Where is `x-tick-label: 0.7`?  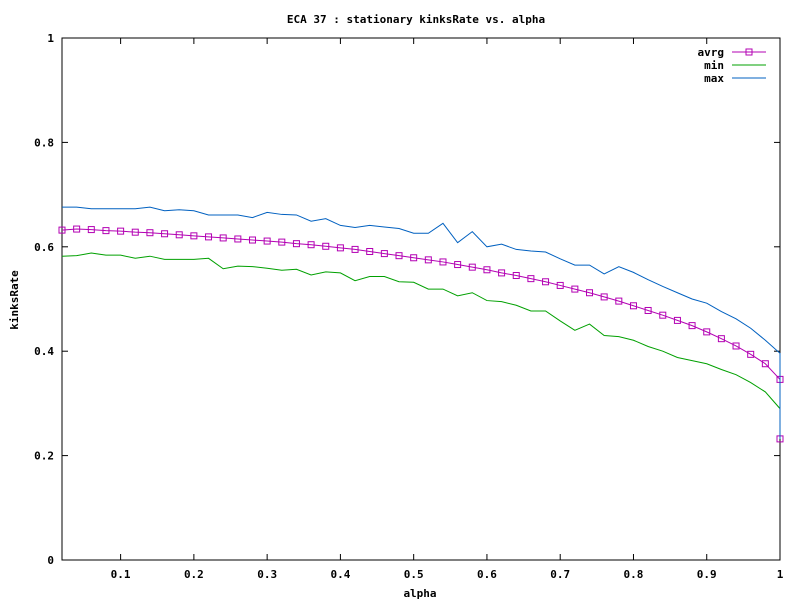 x-tick-label: 0.7 is located at coordinates (560, 574).